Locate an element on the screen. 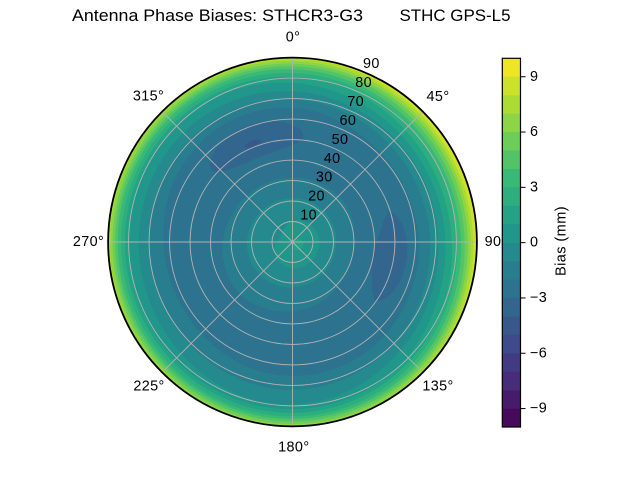 Image resolution: width=640 pixels, height=480 pixels. svg-text: 6 is located at coordinates (534, 132).